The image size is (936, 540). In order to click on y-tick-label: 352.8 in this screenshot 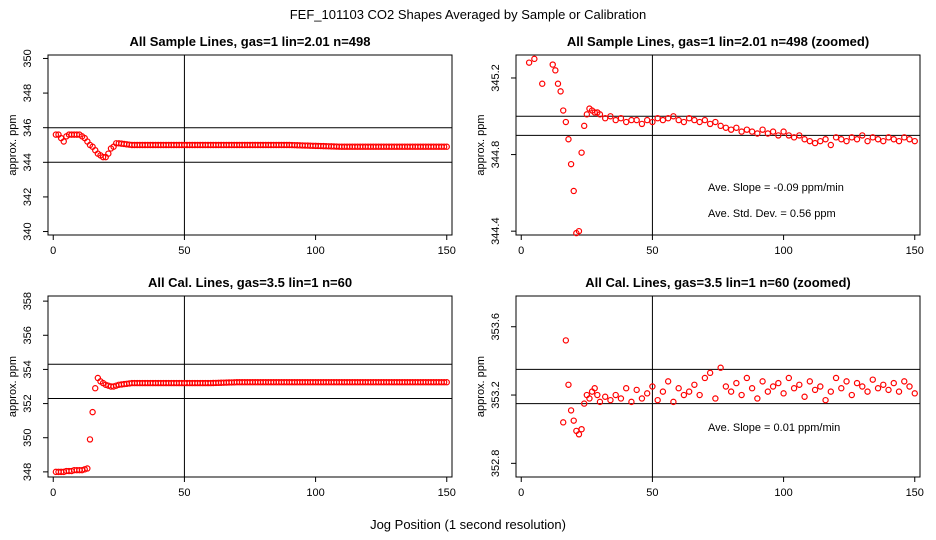, I will do `click(496, 464)`.